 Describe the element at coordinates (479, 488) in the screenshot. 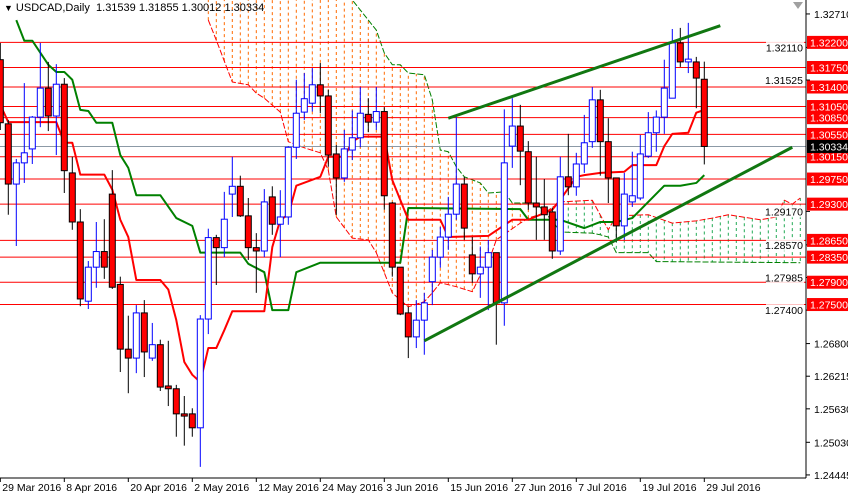

I see `date-tick-label: 15 Jun 2016` at that location.